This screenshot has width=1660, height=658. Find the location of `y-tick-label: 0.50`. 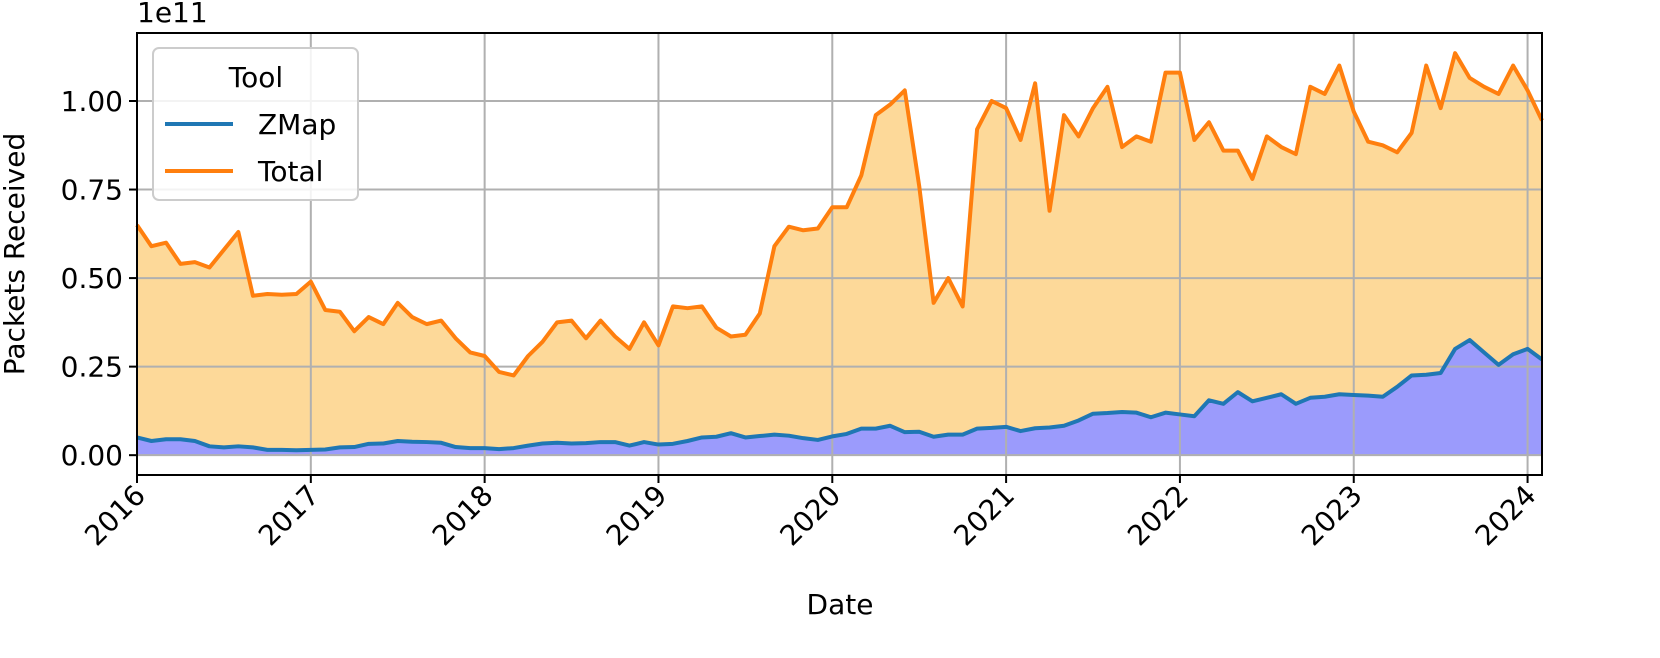

y-tick-label: 0.50 is located at coordinates (92, 278).